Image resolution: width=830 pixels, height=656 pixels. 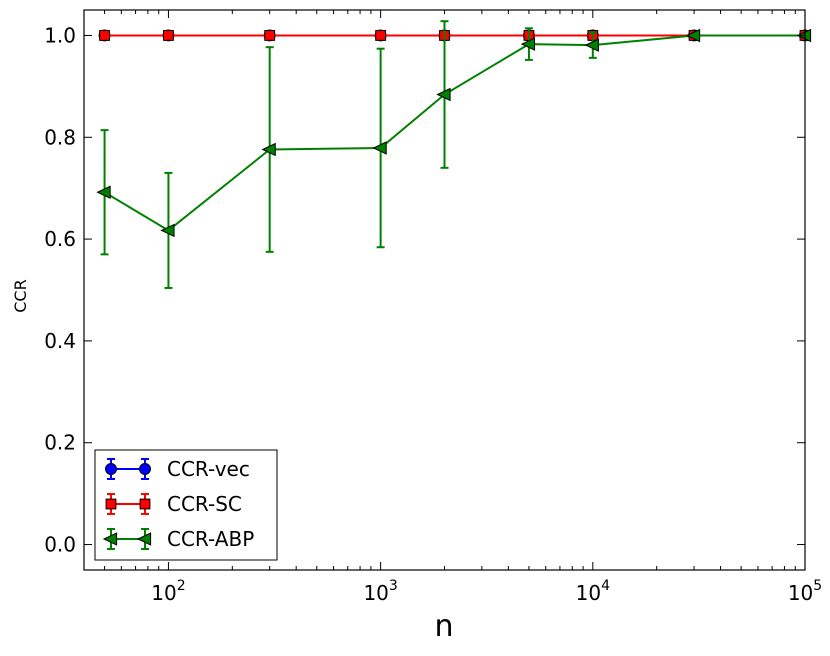 What do you see at coordinates (210, 539) in the screenshot?
I see `legend-label: CCR-ABP` at bounding box center [210, 539].